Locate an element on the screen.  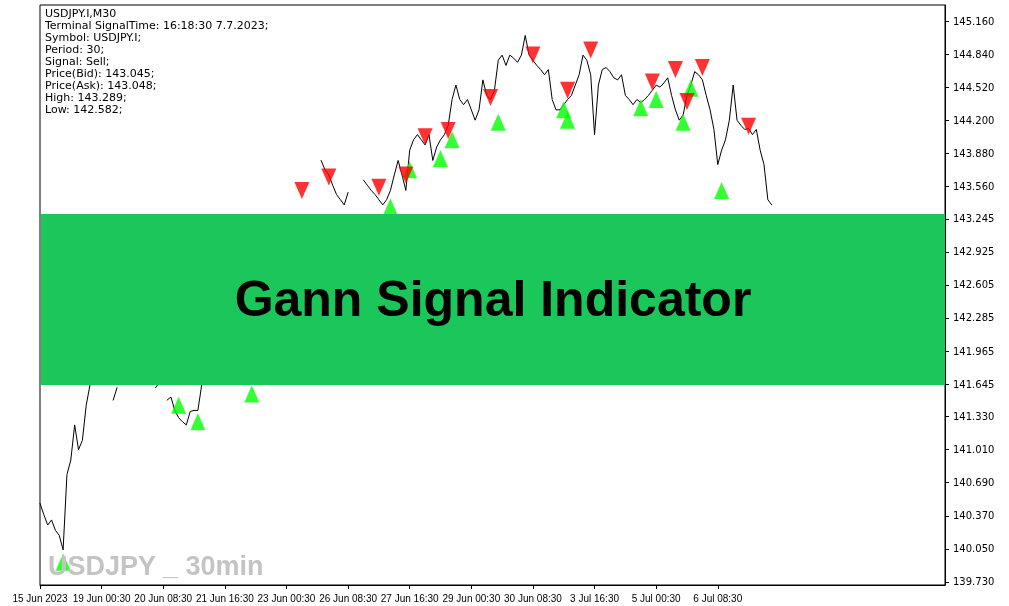
x-tick-label: 29 Jun 00:30 is located at coordinates (471, 598).